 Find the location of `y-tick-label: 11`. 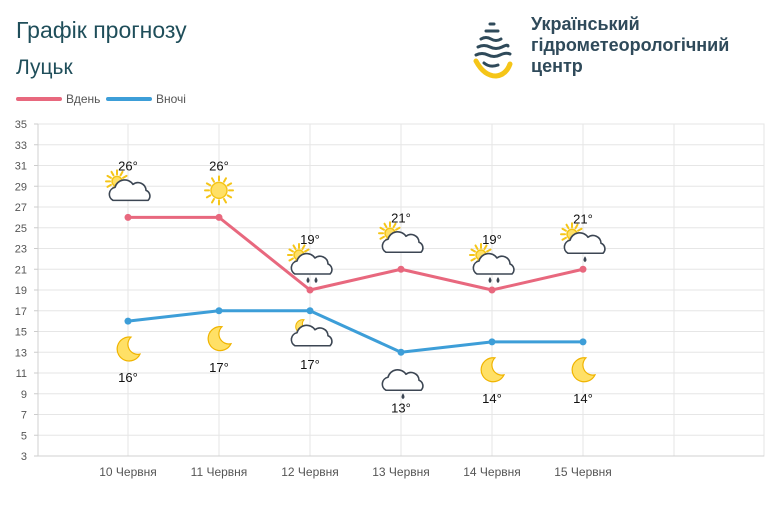

y-tick-label: 11 is located at coordinates (21, 374).